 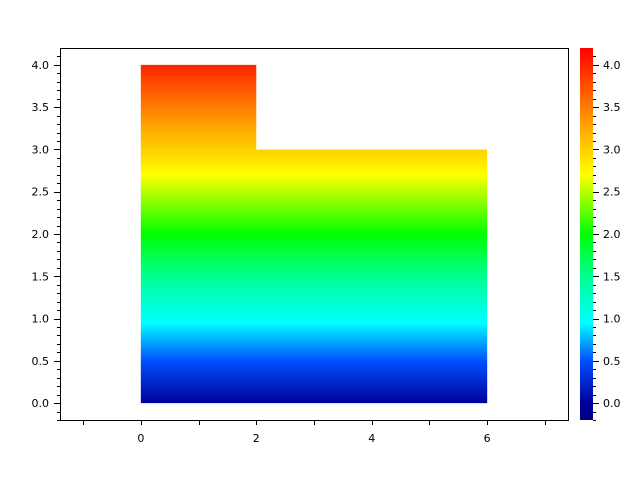 What do you see at coordinates (140, 438) in the screenshot?
I see `x-tick-label: 0` at bounding box center [140, 438].